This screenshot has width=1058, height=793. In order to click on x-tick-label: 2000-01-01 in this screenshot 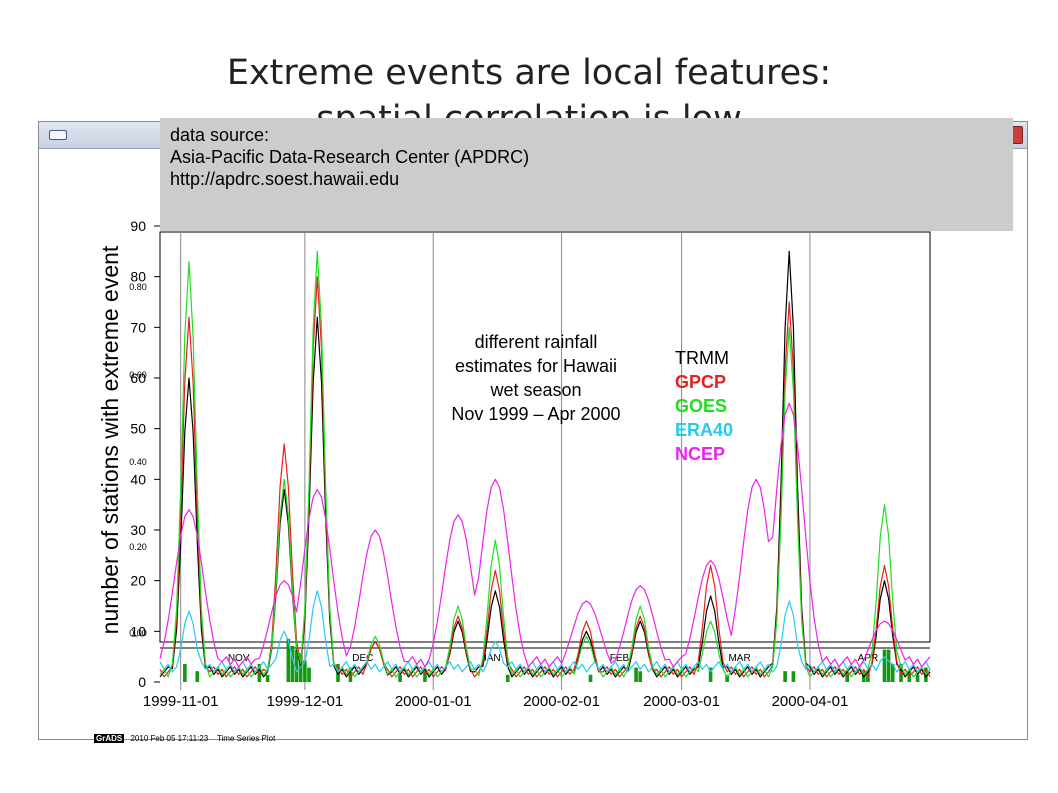, I will do `click(433, 701)`.